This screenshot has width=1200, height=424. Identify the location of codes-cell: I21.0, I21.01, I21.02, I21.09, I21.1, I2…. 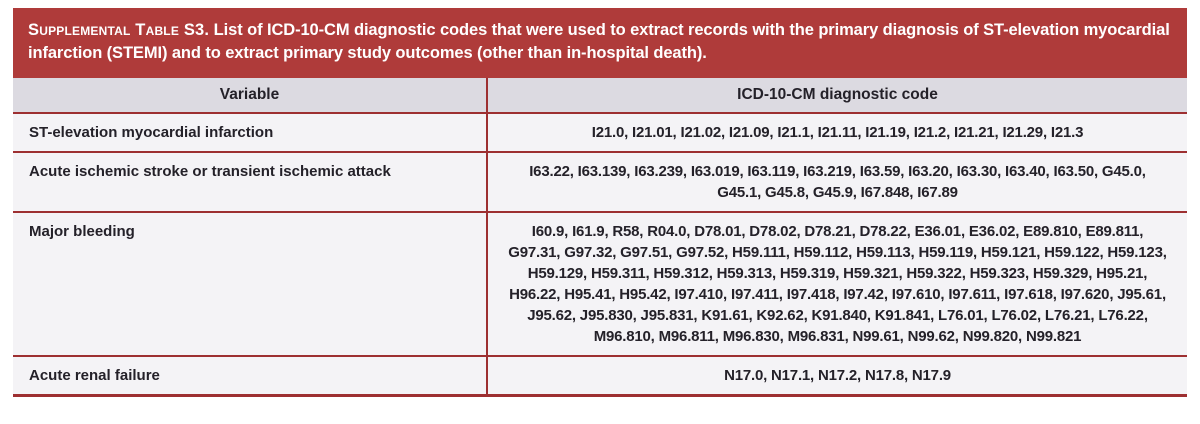
(837, 132).